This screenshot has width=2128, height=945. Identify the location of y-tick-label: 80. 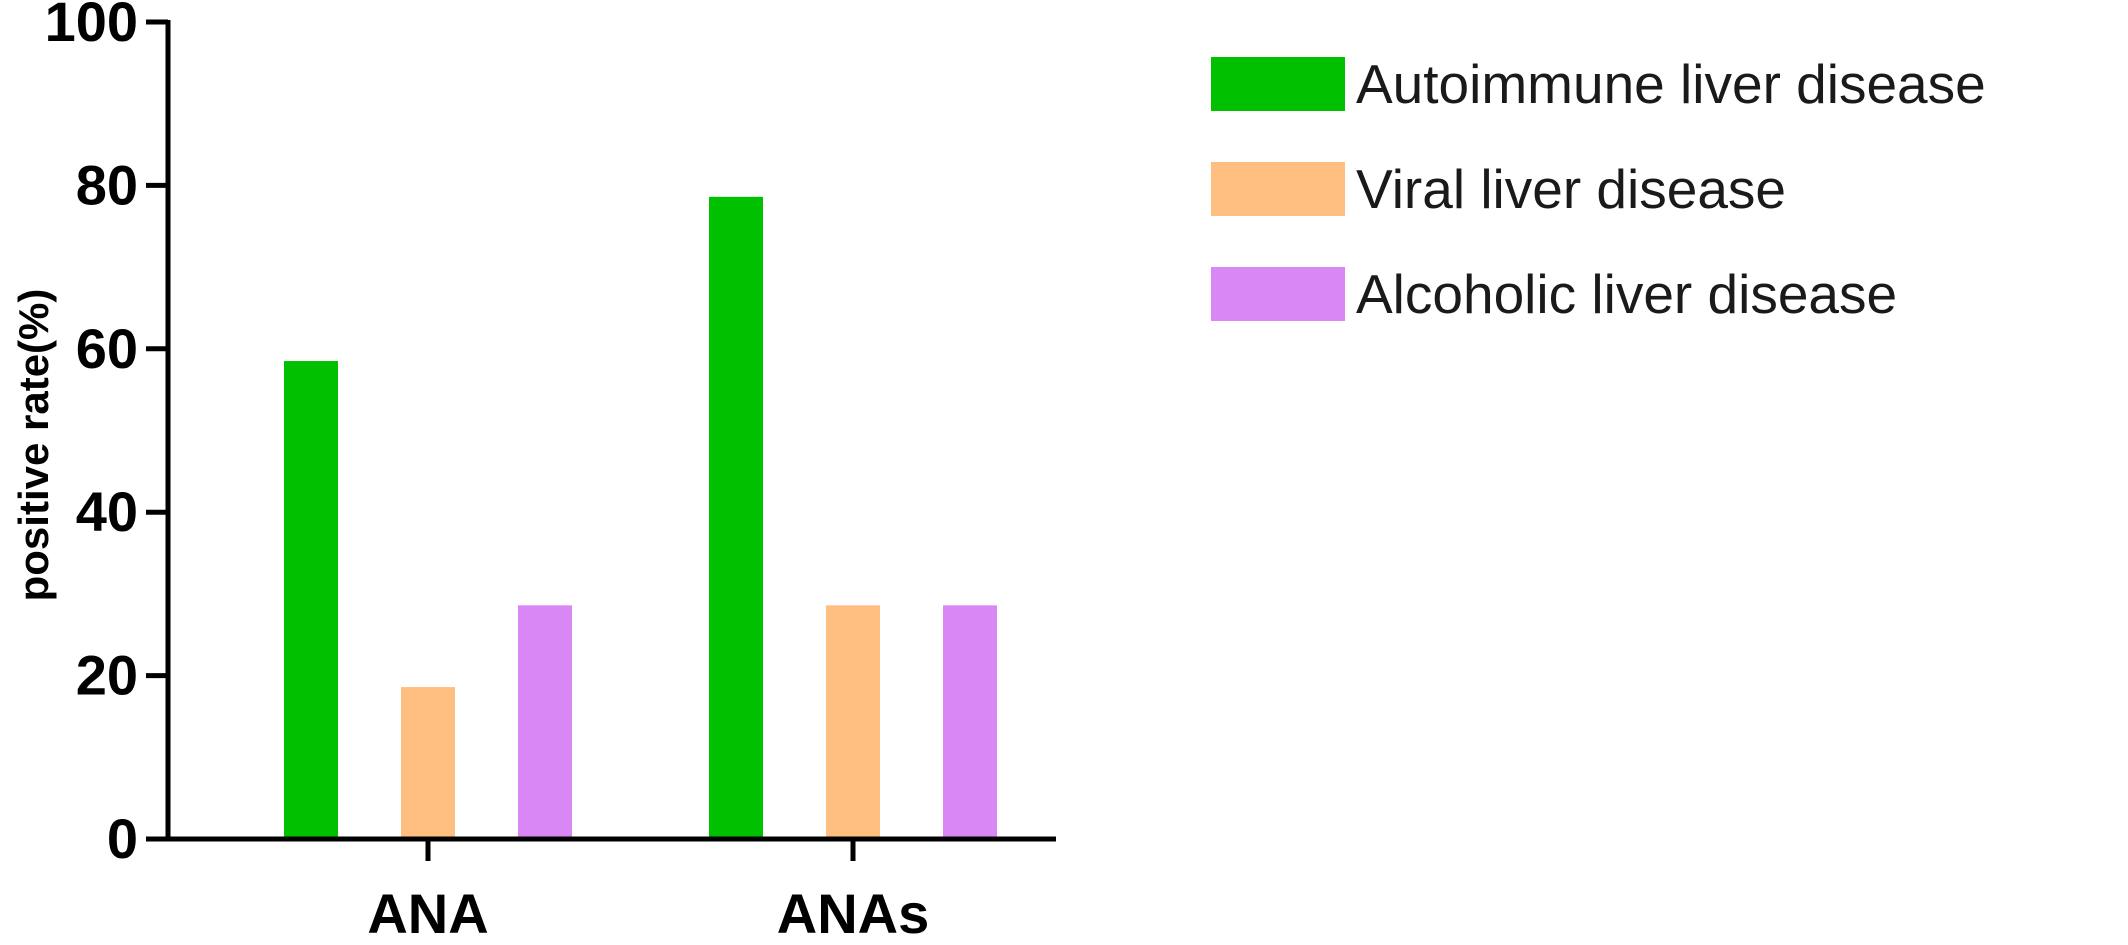
(107, 184).